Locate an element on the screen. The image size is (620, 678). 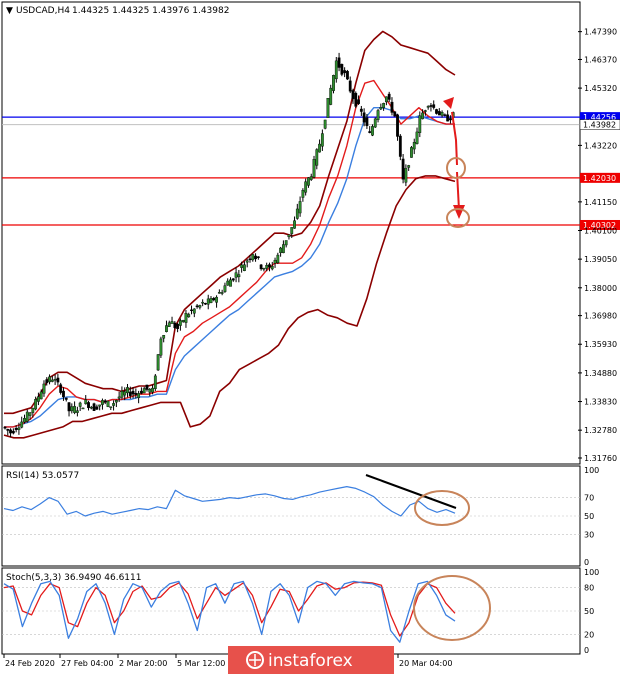
rsi-label: RSI(14) 53.0577 is located at coordinates (42, 476).